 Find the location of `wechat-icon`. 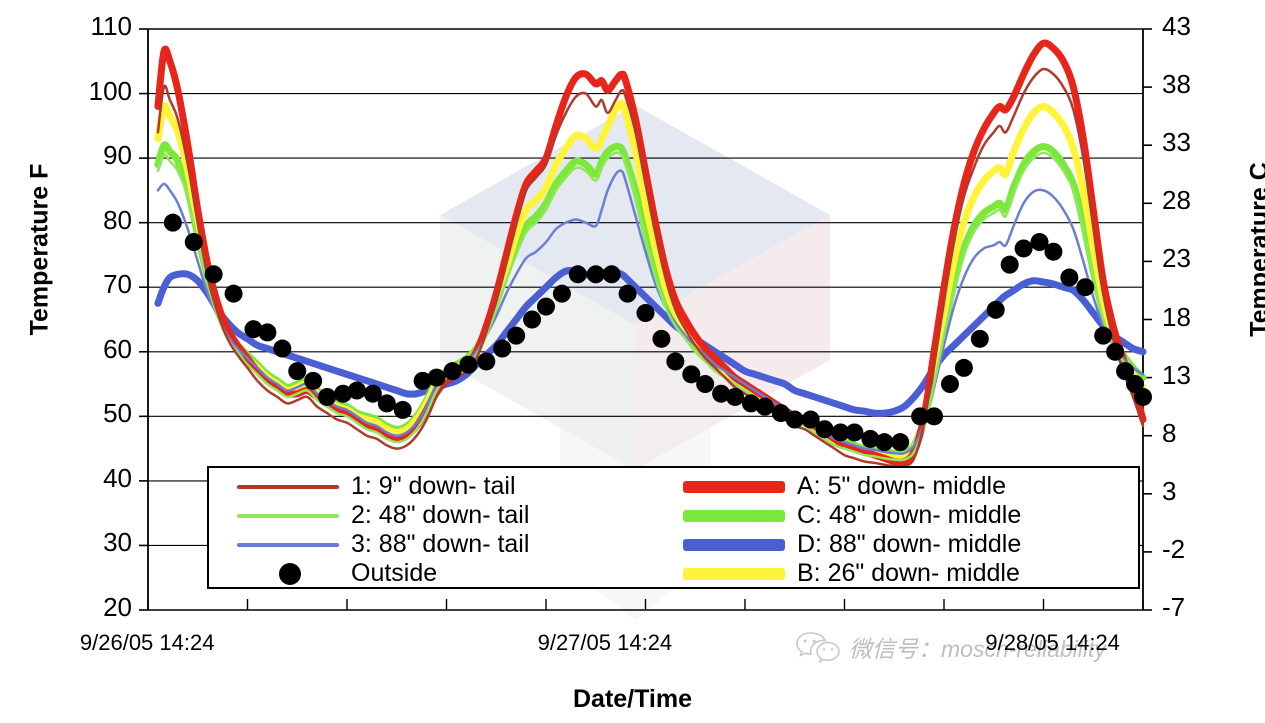

wechat-icon is located at coordinates (818, 648).